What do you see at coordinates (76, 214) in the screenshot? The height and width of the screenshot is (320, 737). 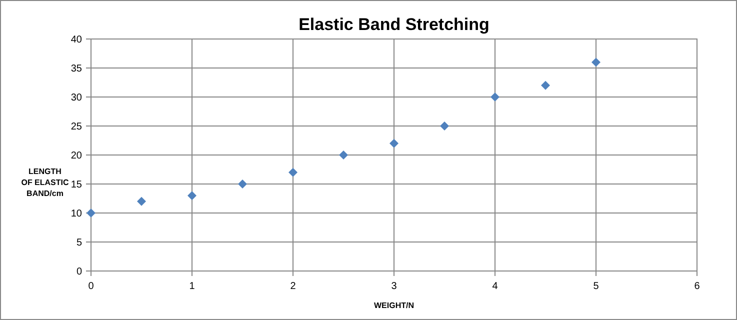 I see `y-tick-label: 10` at bounding box center [76, 214].